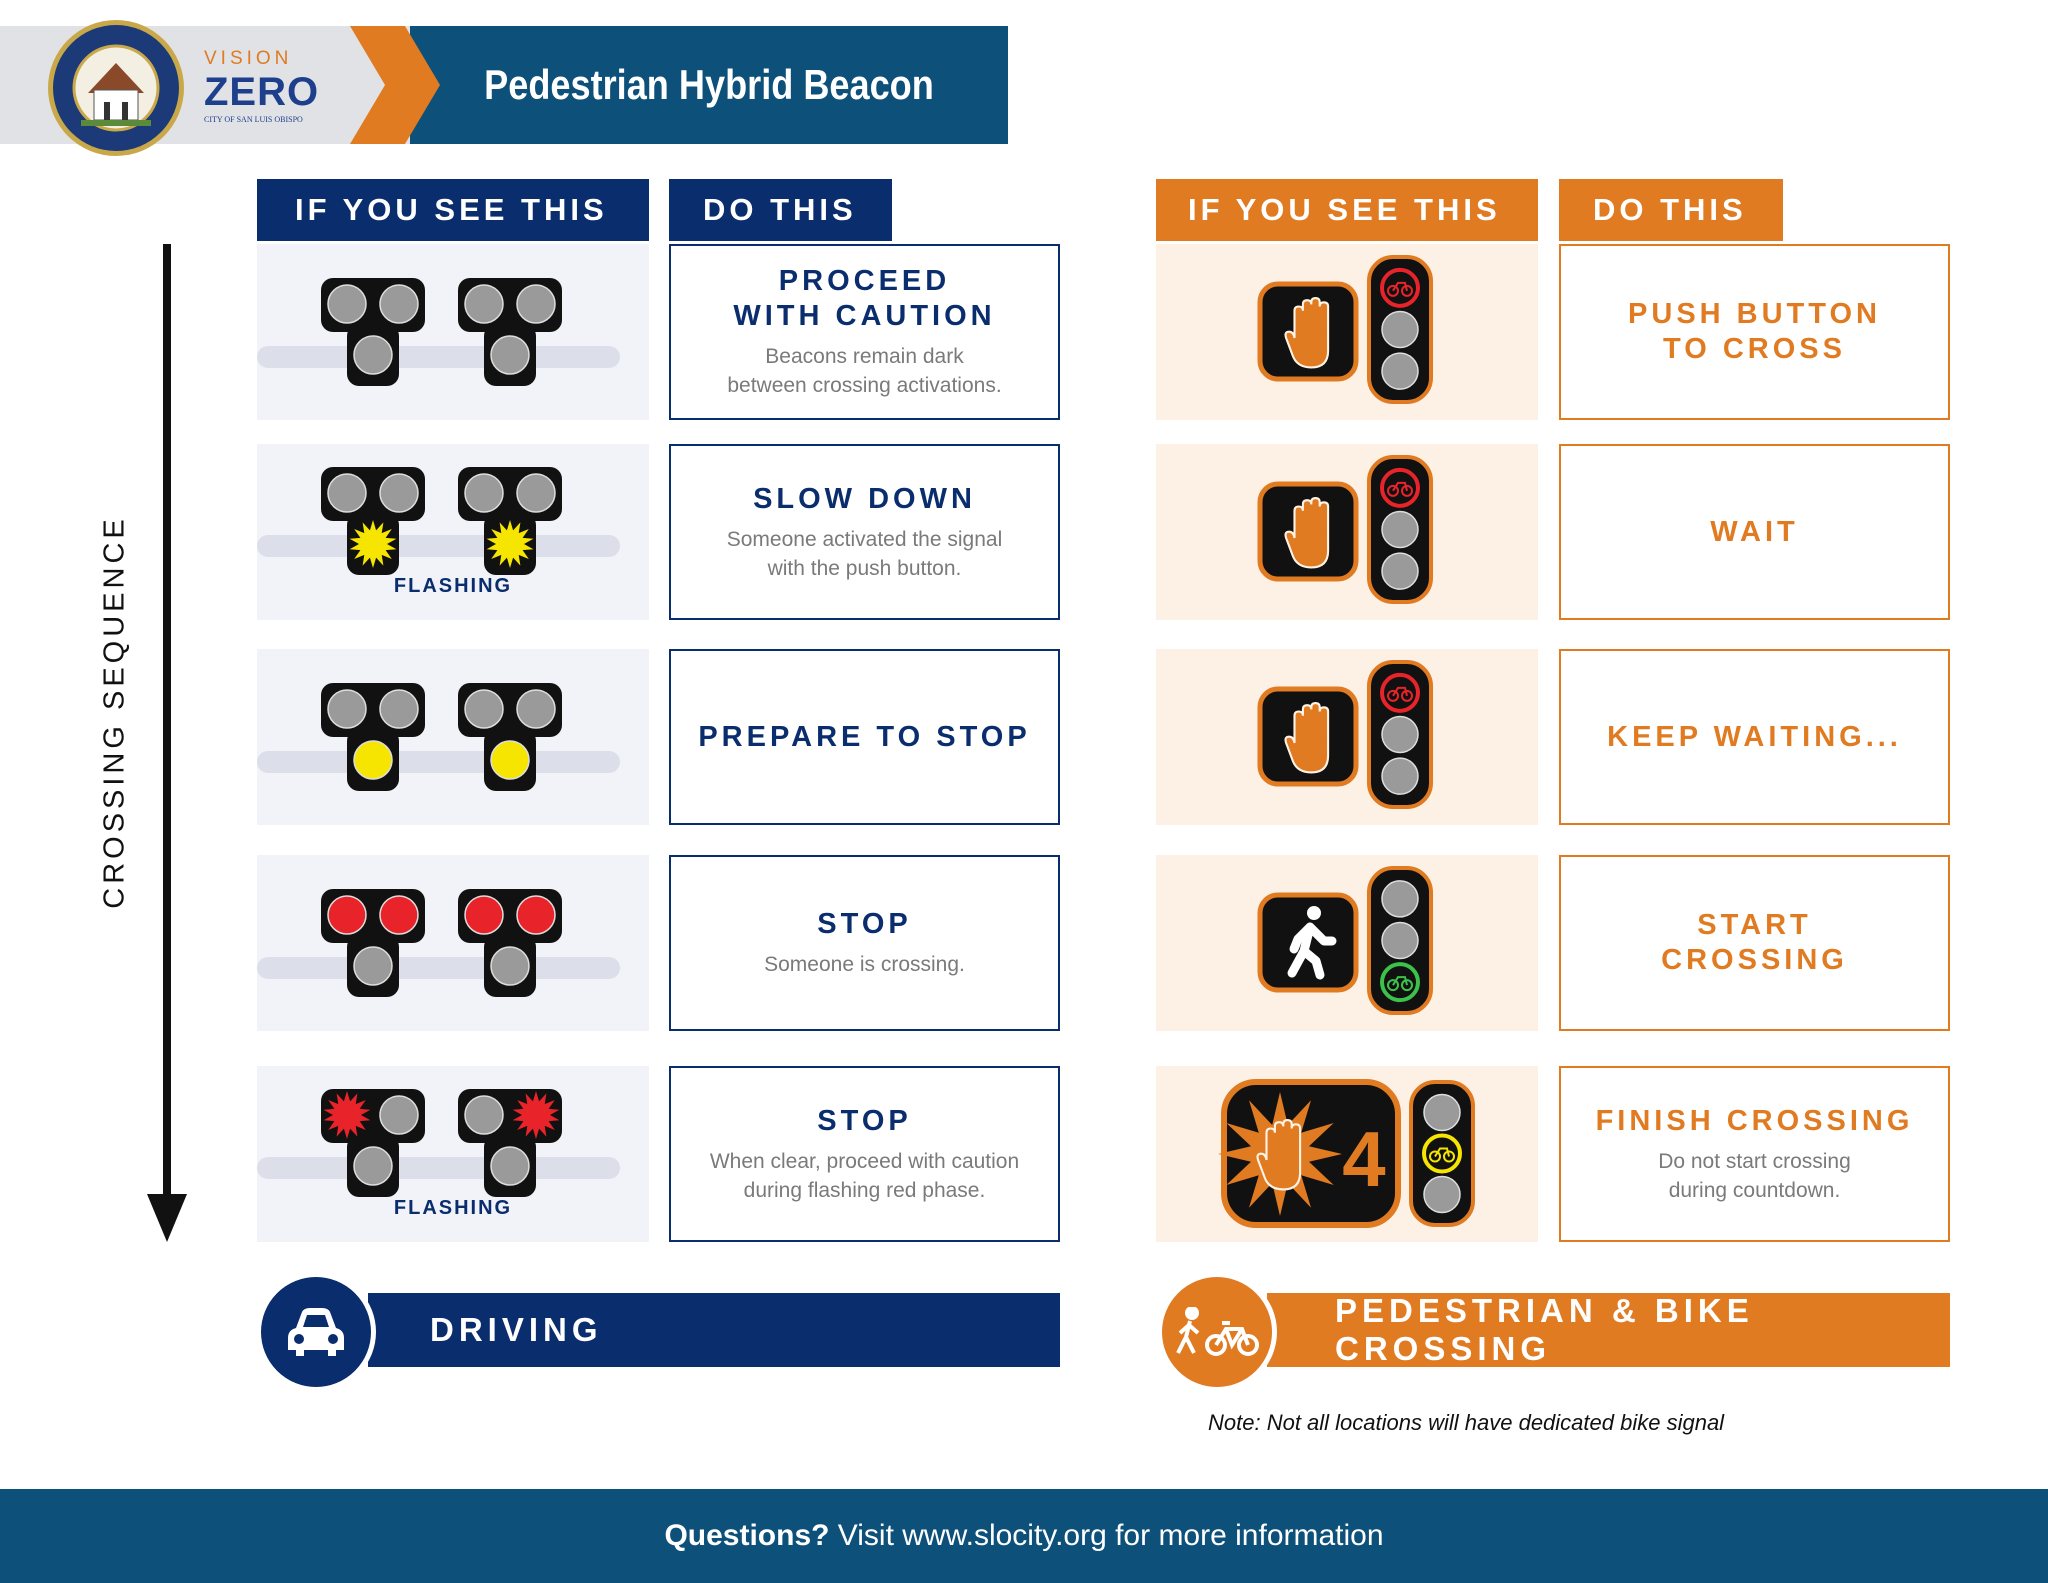  I want to click on ped-signal-panel: 4, so click(1347, 1154).